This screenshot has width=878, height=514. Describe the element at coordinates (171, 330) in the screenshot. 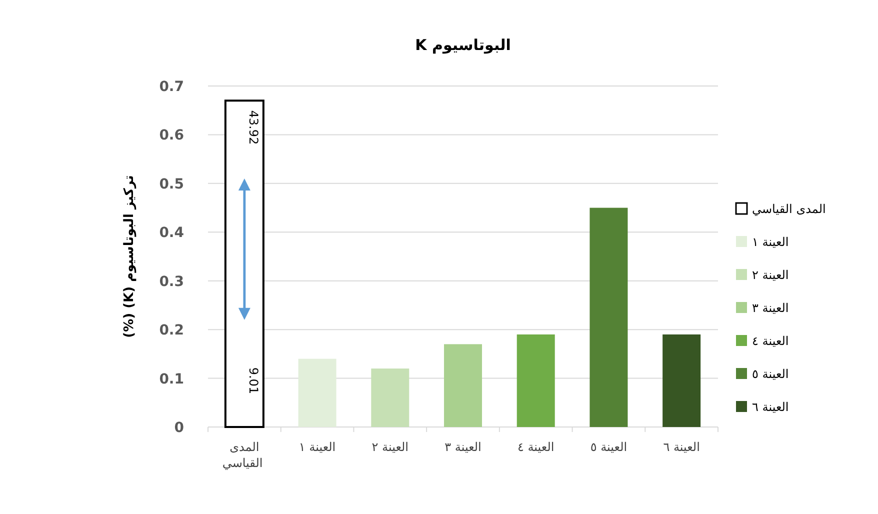

I see `y-tick-label: 0.2` at that location.